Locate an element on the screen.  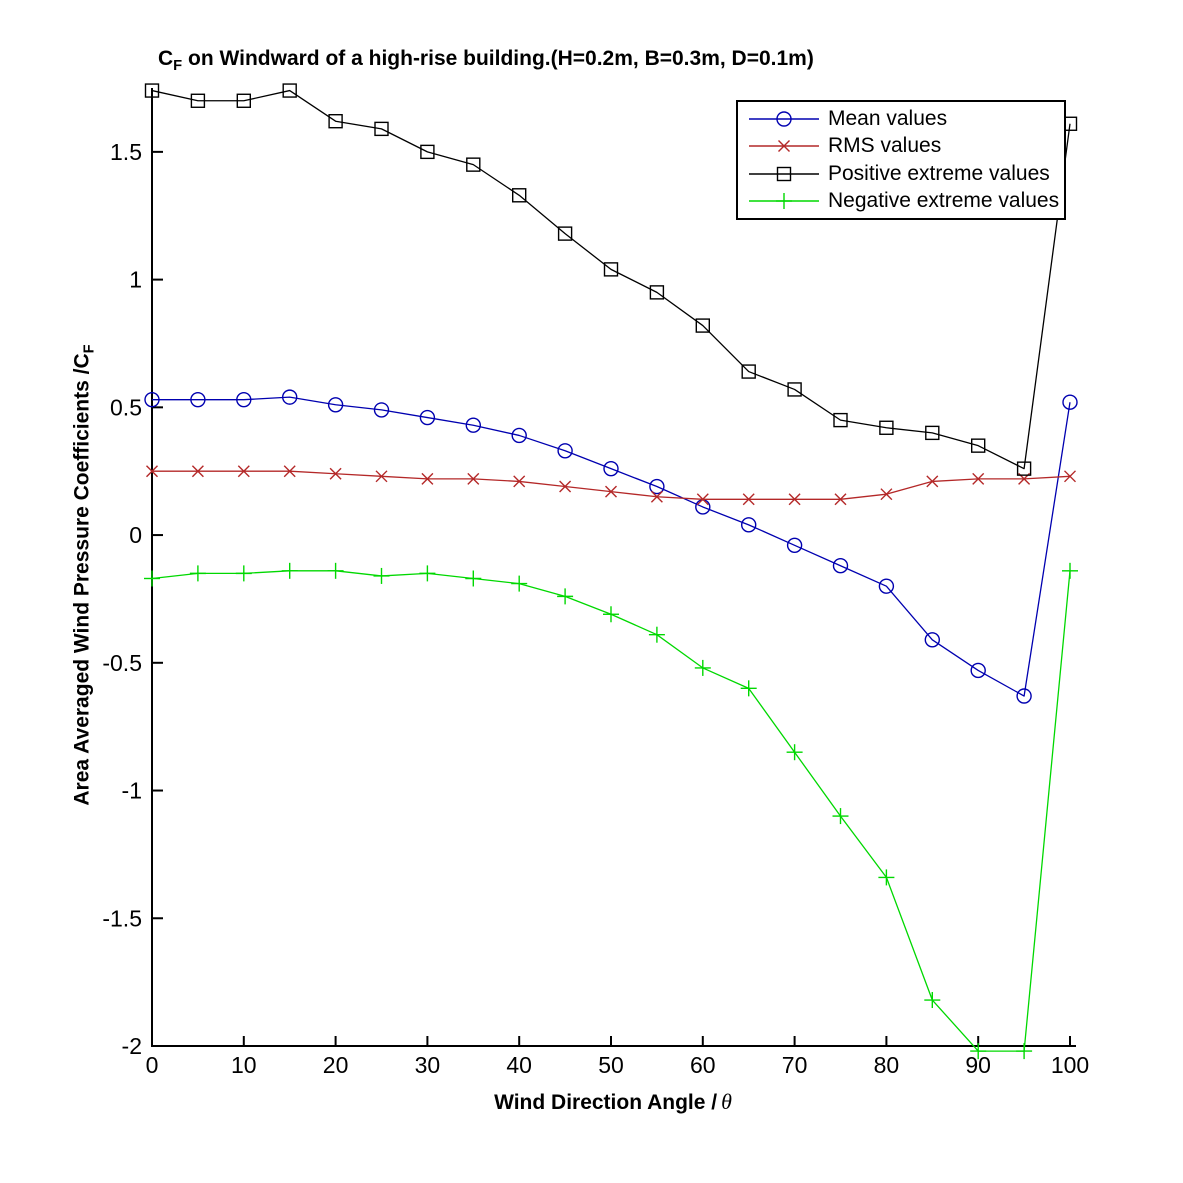
legend-label: Negative extreme values is located at coordinates (944, 201).